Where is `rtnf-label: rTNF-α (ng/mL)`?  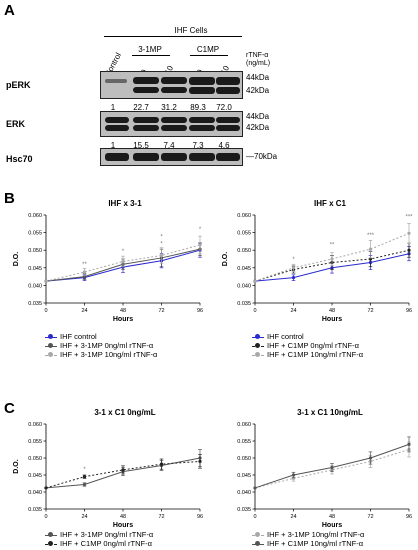 rtnf-label: rTNF-α (ng/mL) is located at coordinates (258, 60).